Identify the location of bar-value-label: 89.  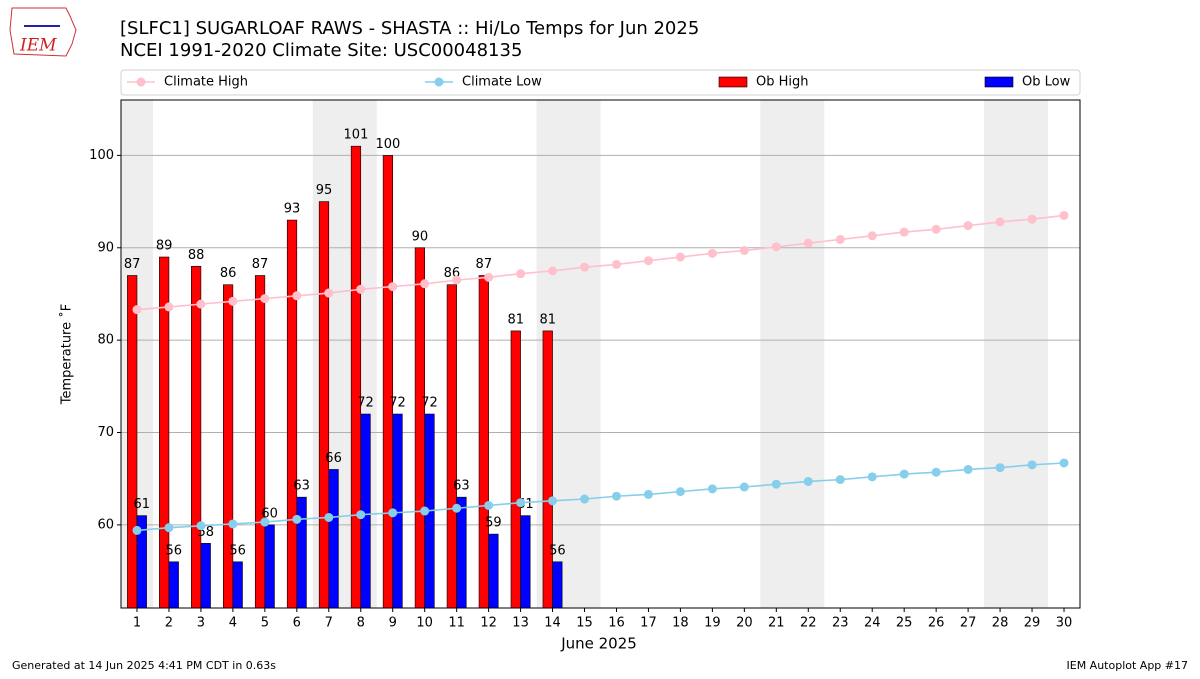
(164, 246).